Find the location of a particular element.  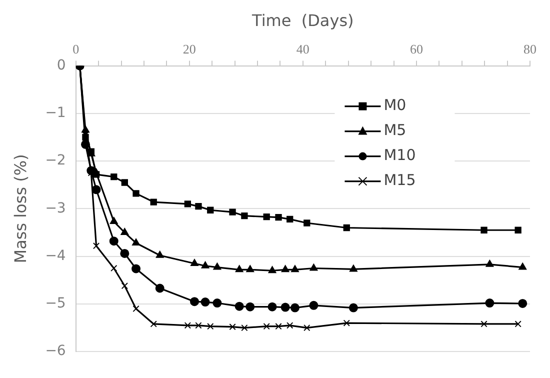

legend-label: M5 is located at coordinates (395, 130).